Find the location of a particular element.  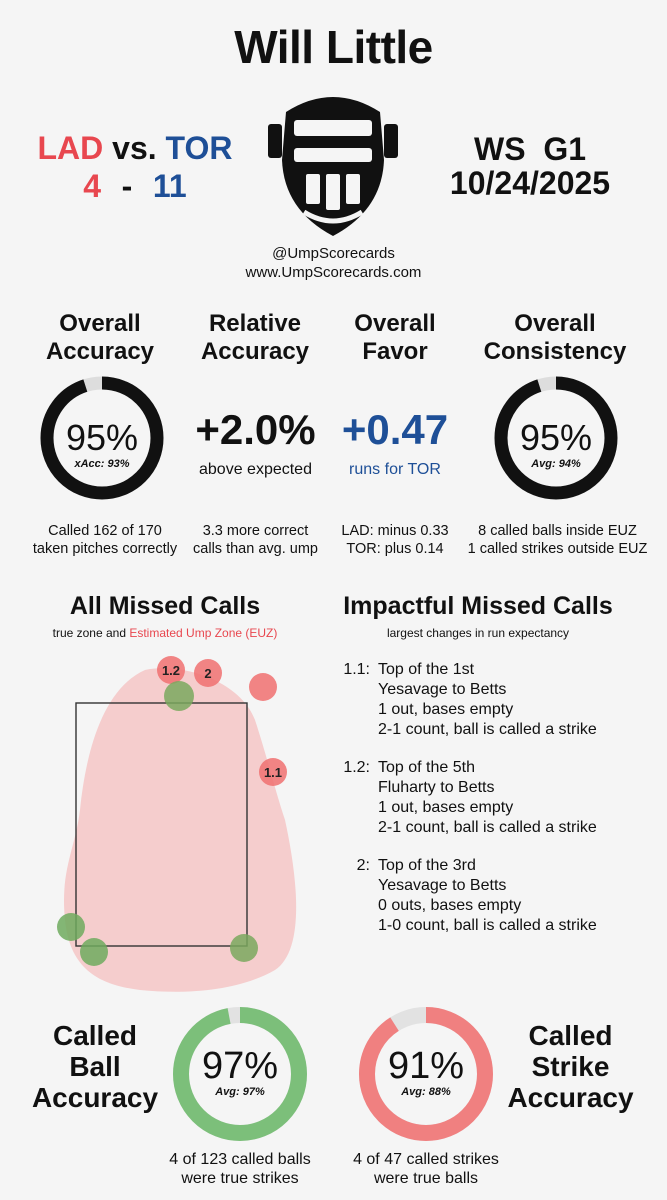

website-link: www.UmpScorecards.com is located at coordinates (333, 272).